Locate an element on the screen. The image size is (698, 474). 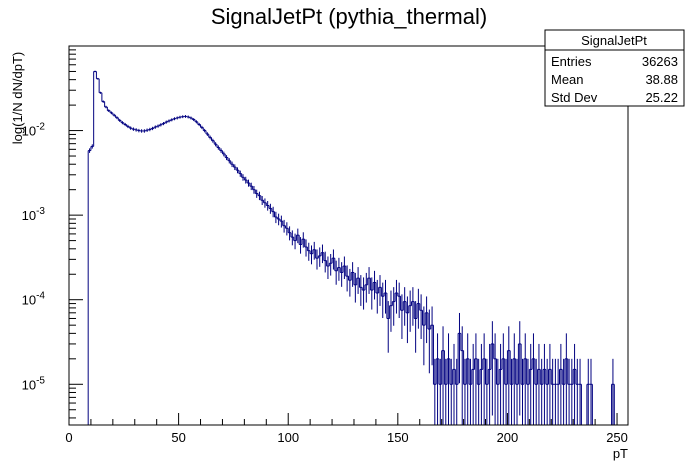
y-tick-label: 10⁻⁴ is located at coordinates (34, 299).